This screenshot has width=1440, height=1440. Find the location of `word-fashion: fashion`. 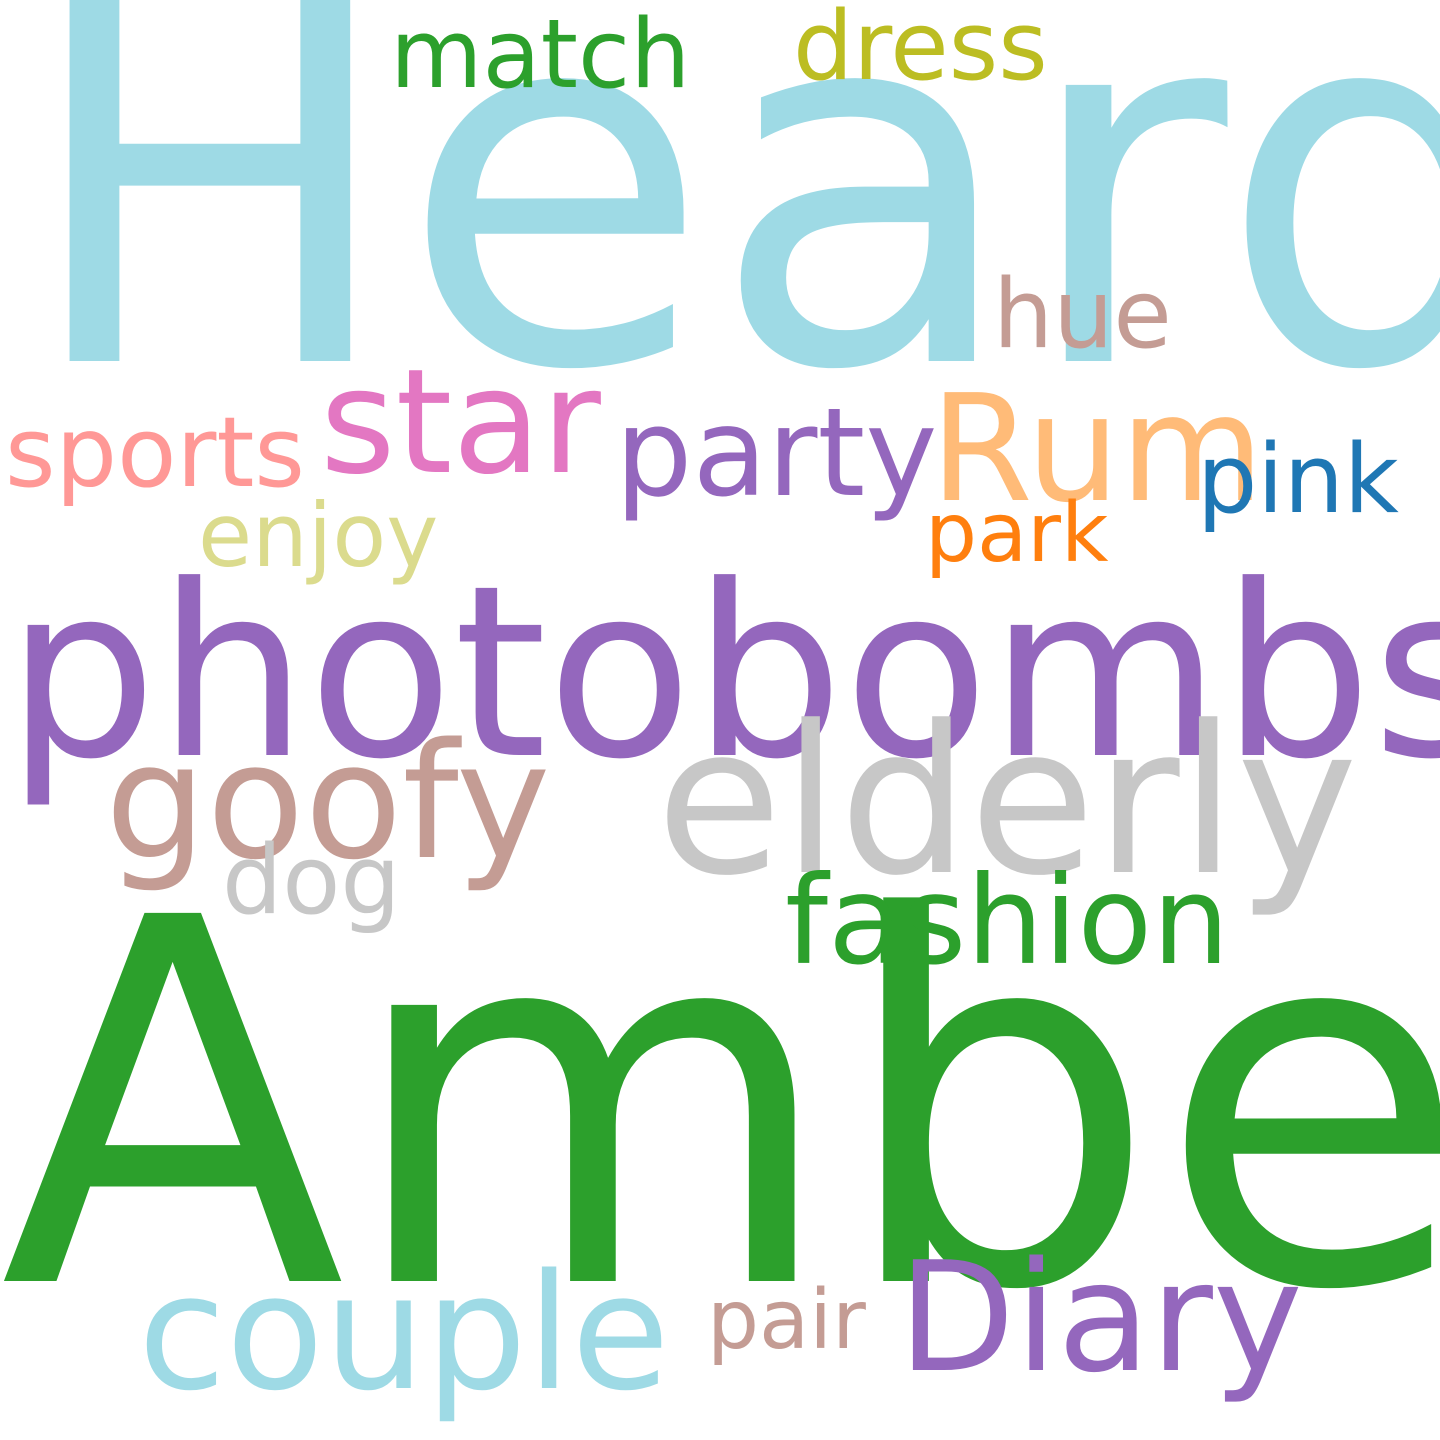

word-fashion: fashion is located at coordinates (1007, 921).